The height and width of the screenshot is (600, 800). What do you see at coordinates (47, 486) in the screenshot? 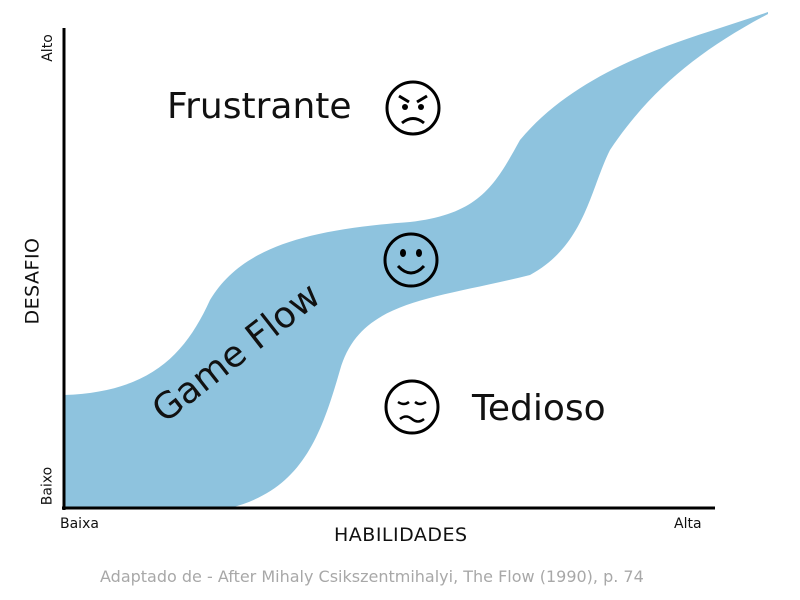
I see `y-axis-low-label: Baixo` at bounding box center [47, 486].